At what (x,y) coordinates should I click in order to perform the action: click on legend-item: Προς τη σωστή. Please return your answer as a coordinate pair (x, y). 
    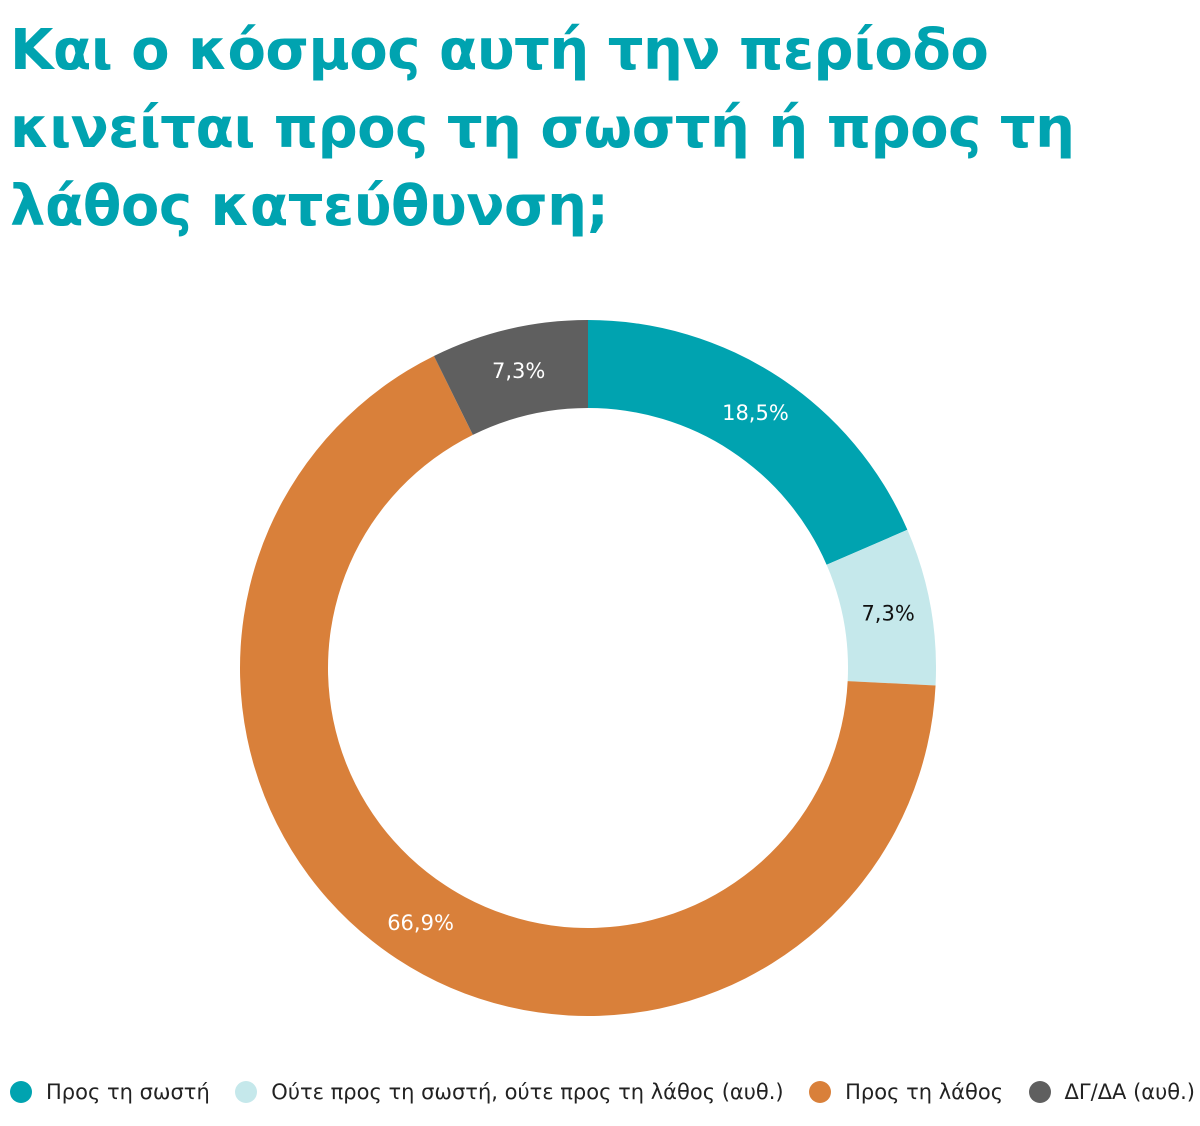
    Looking at the image, I should click on (110, 1092).